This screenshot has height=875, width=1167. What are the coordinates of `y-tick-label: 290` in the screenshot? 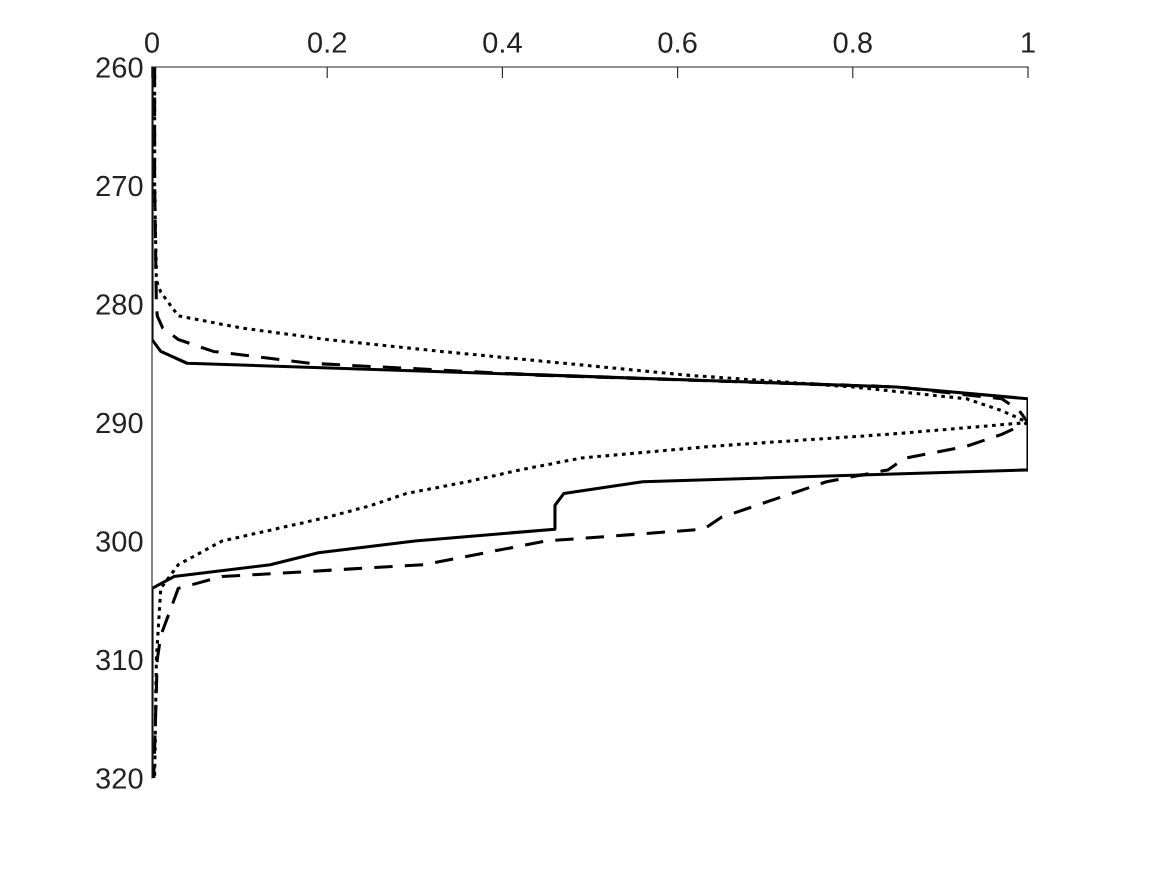 It's located at (119, 423).